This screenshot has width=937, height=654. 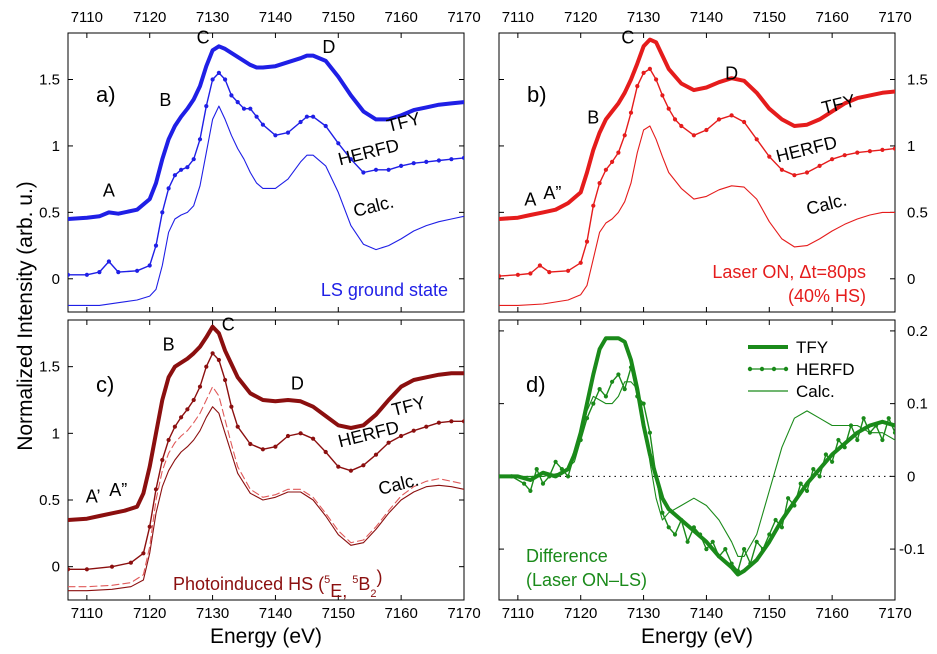 I want to click on annotation-part: 5, so click(x=355, y=580).